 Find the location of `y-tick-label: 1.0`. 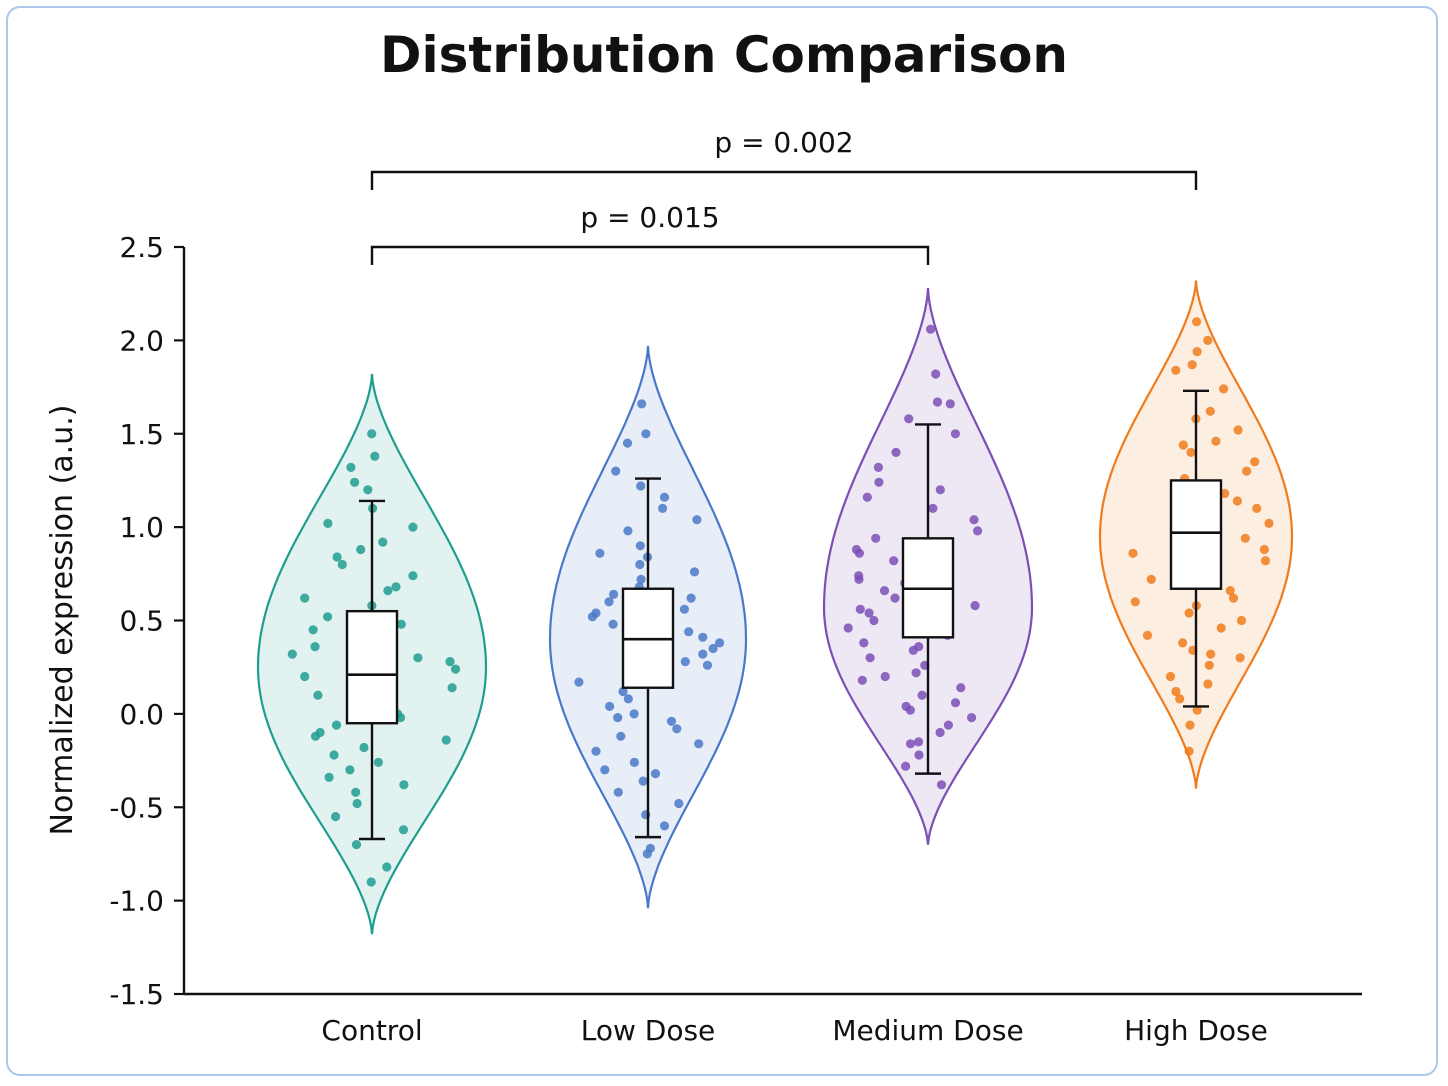

y-tick-label: 1.0 is located at coordinates (141, 527).